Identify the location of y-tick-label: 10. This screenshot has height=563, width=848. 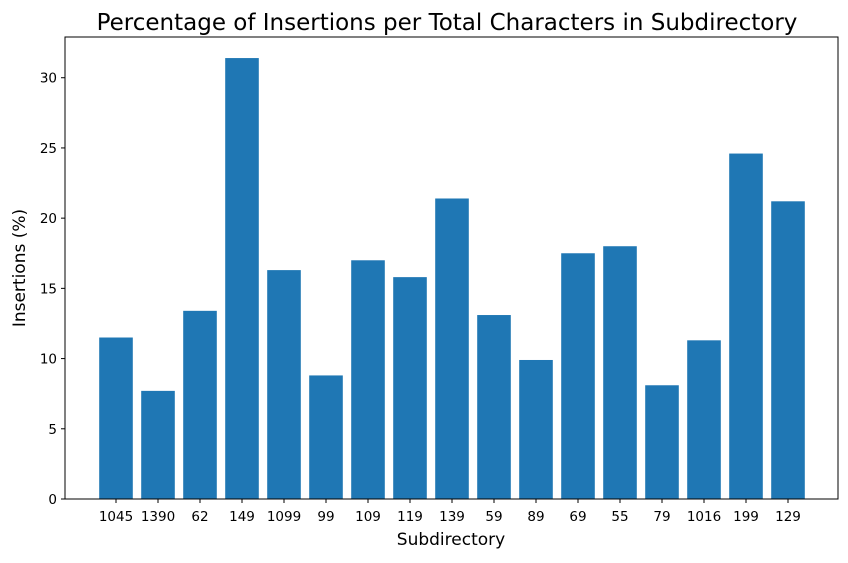
(48, 360).